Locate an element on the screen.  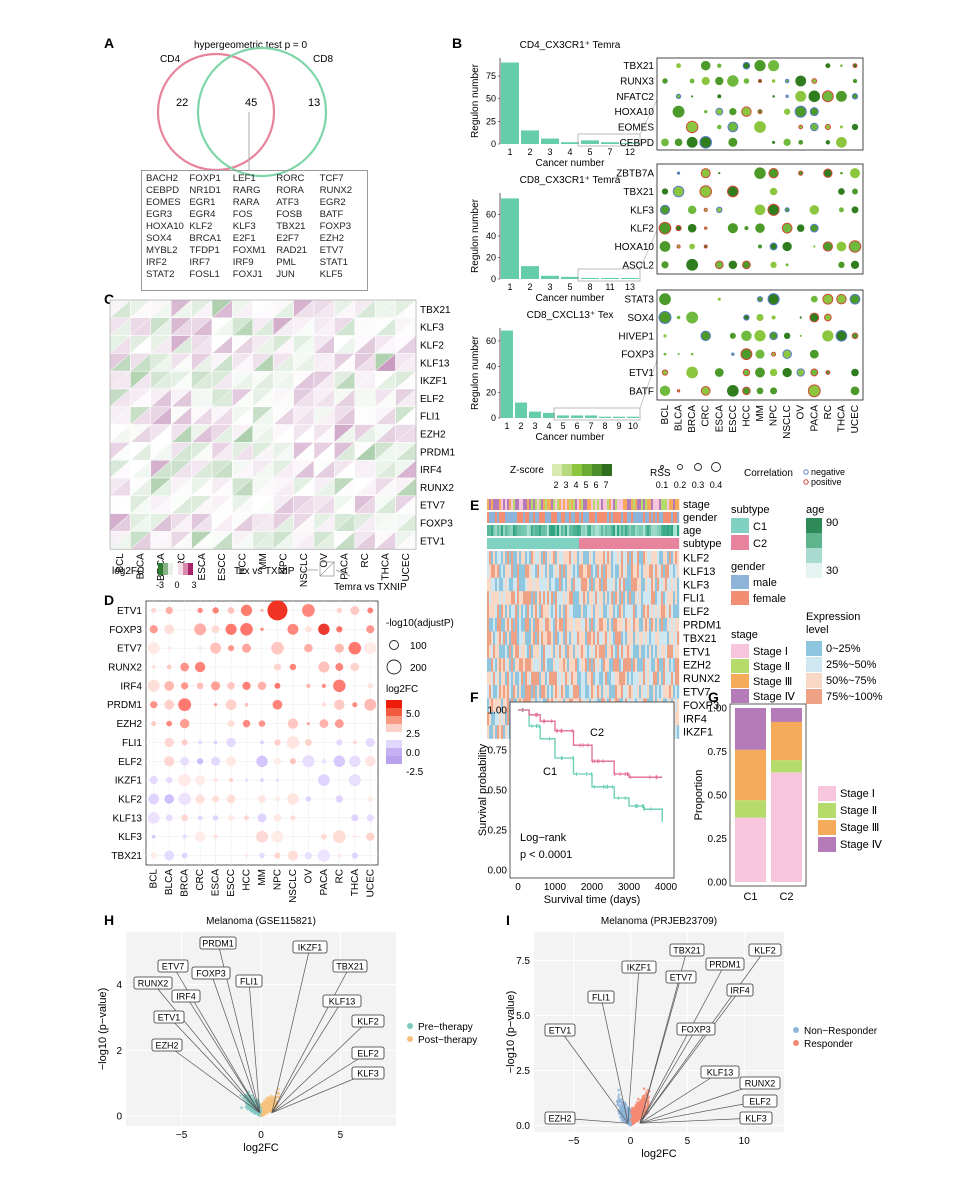
dot-gene-label: IRF4 is located at coordinates (131, 686).